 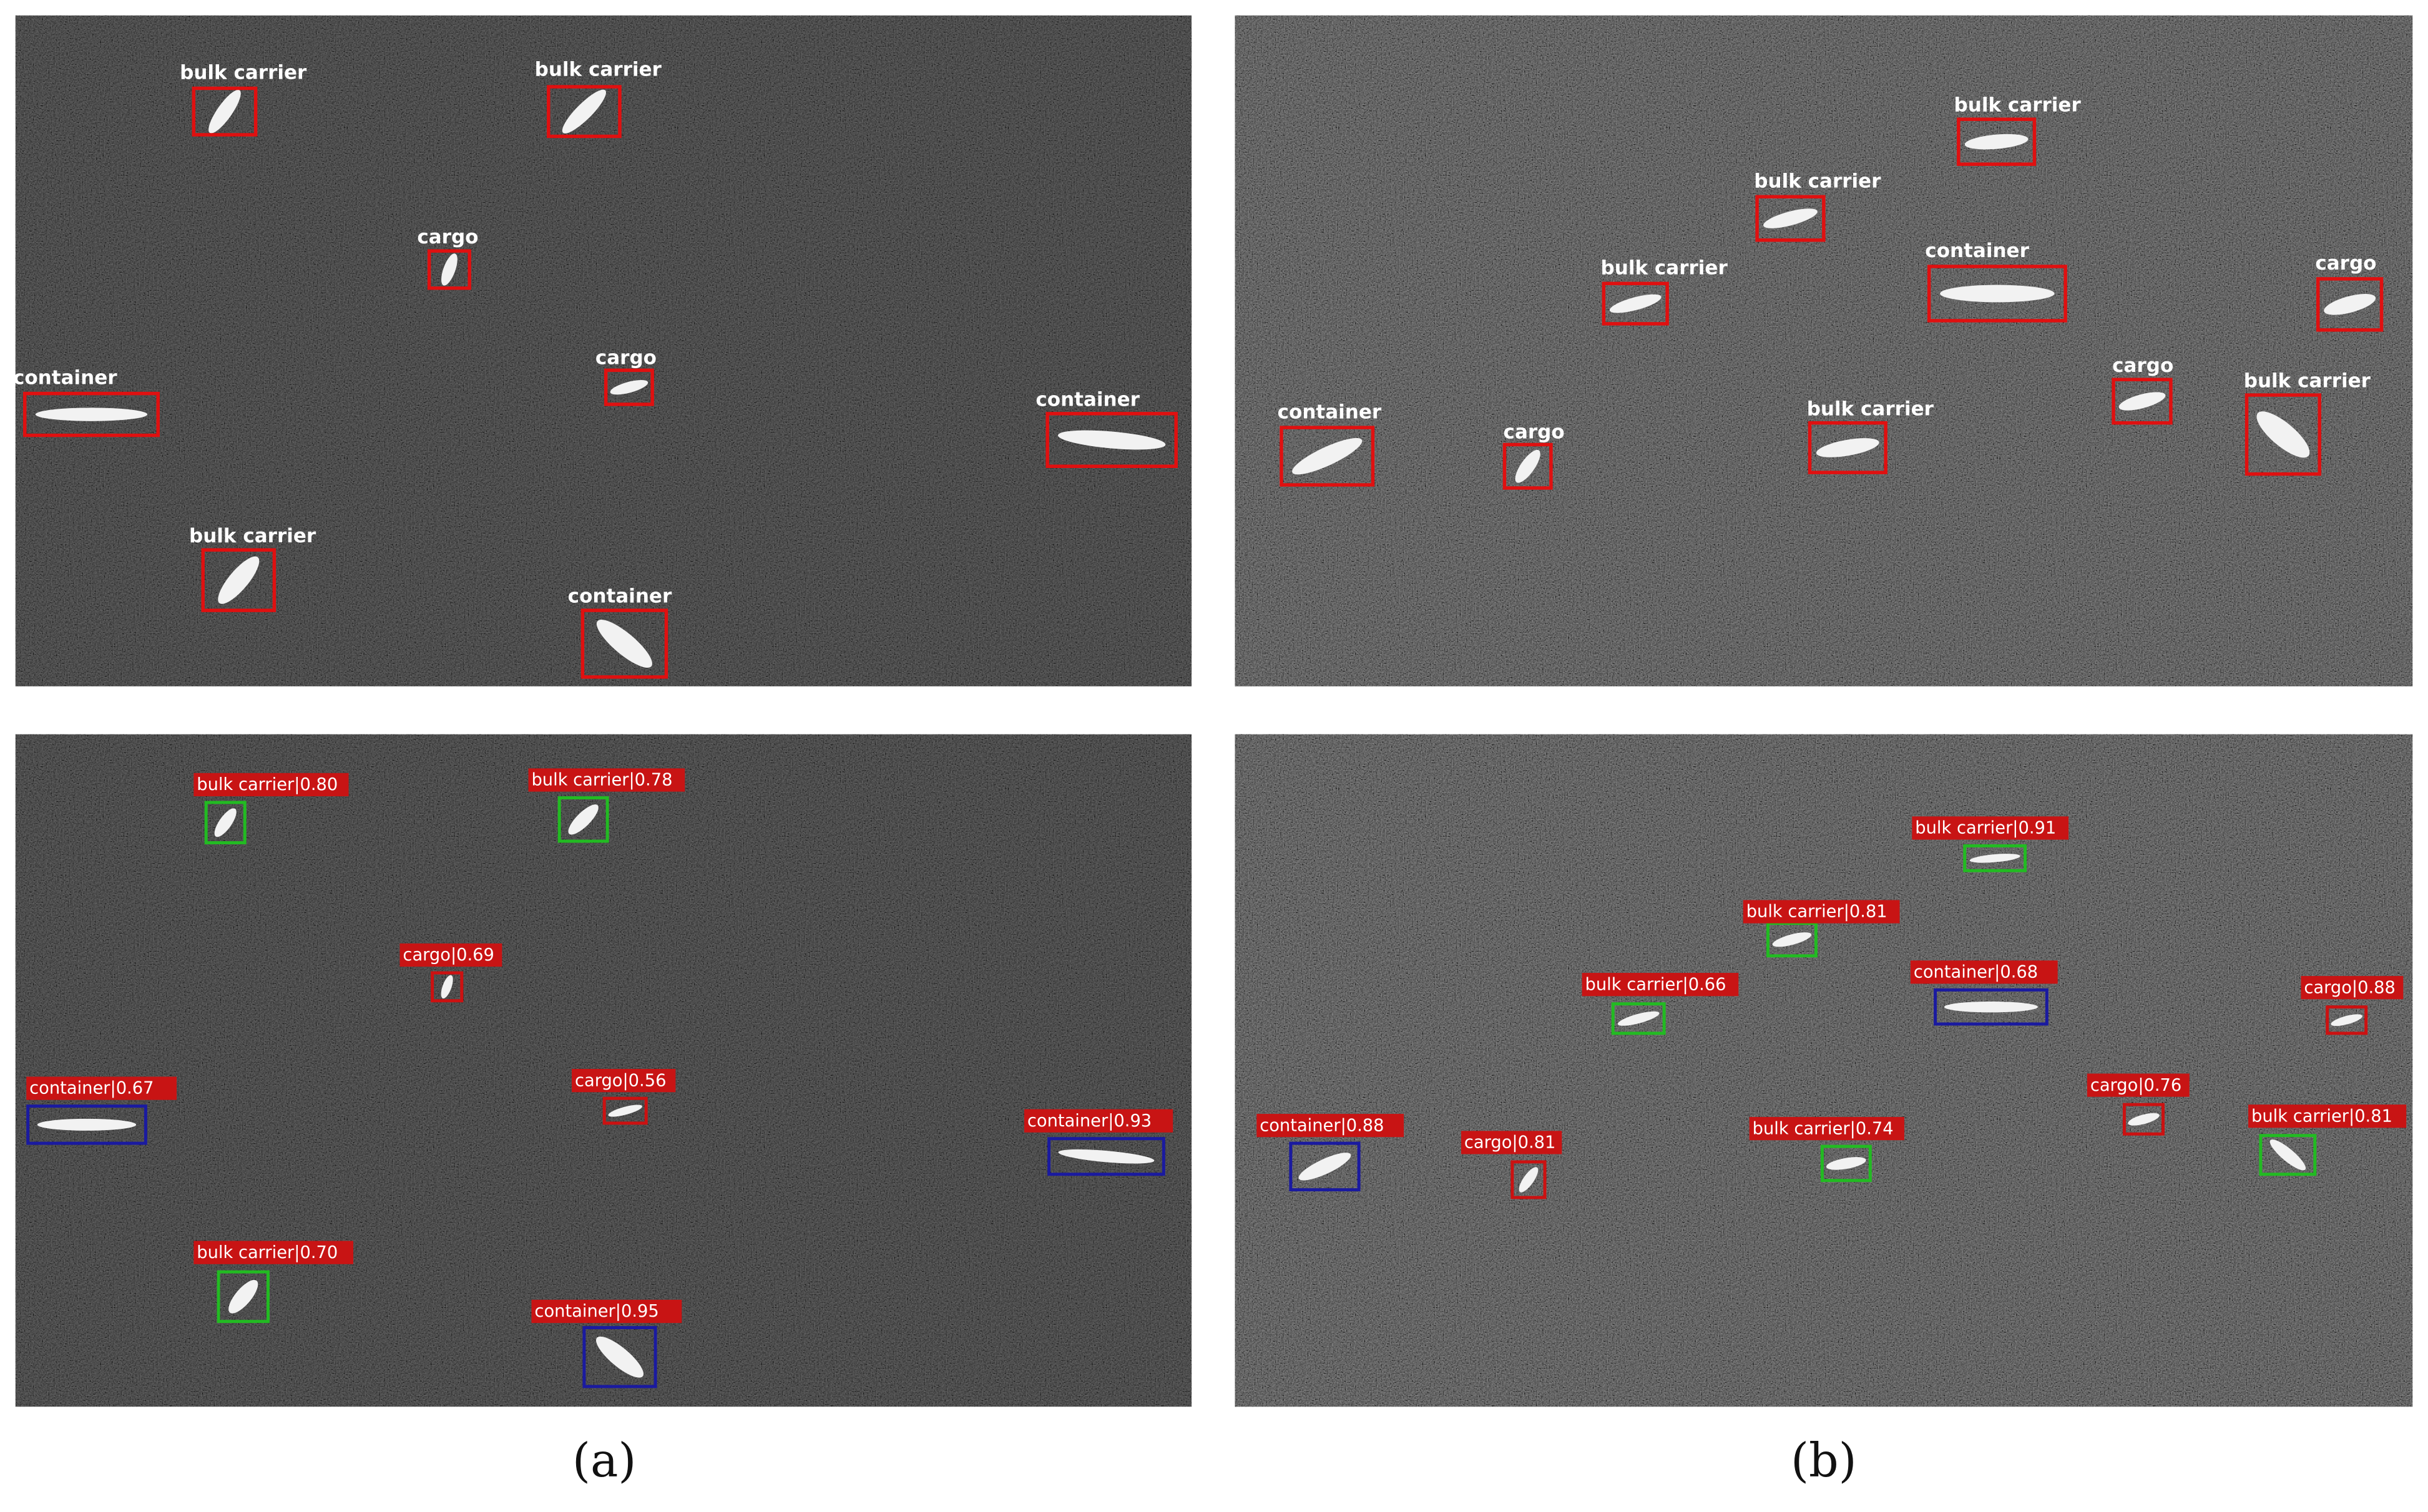 I want to click on prediction-label: container|0.67, so click(x=91, y=1088).